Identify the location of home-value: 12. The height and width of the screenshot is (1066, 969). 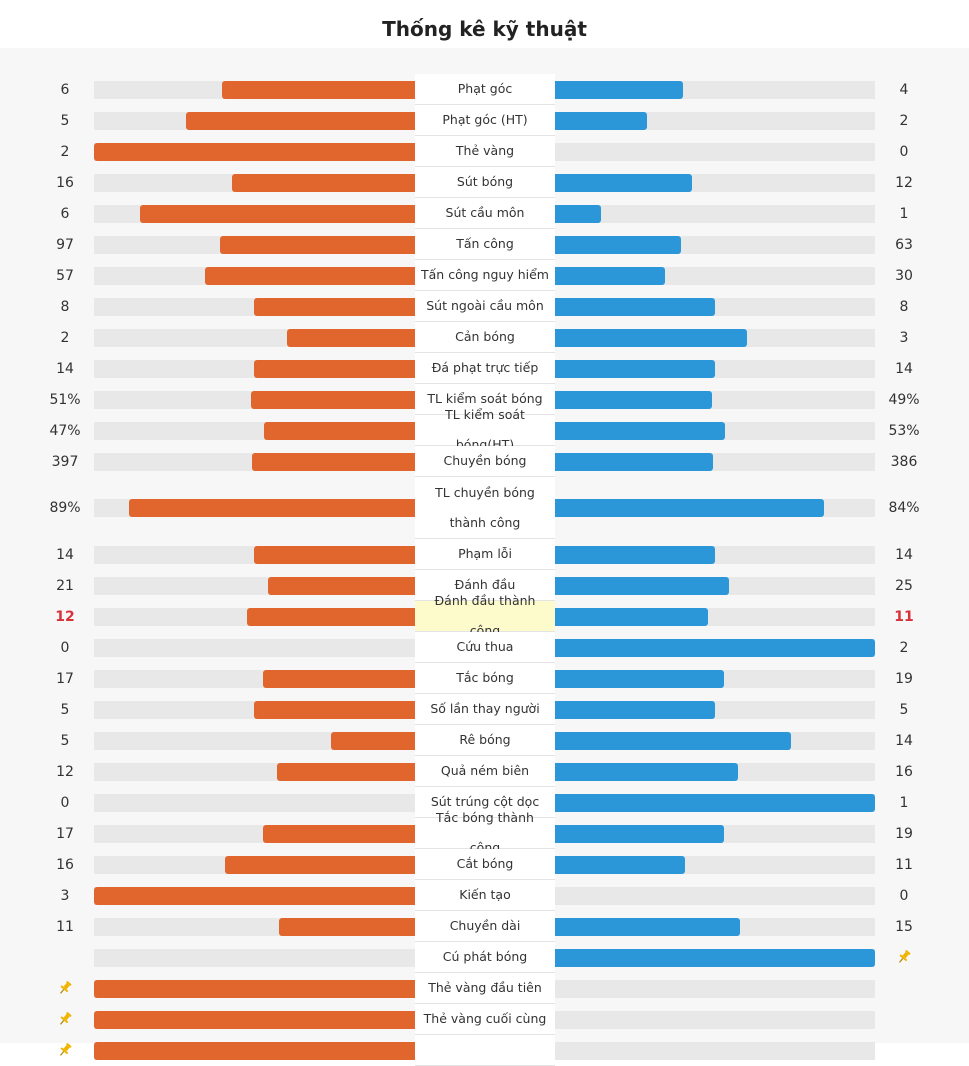
(65, 771).